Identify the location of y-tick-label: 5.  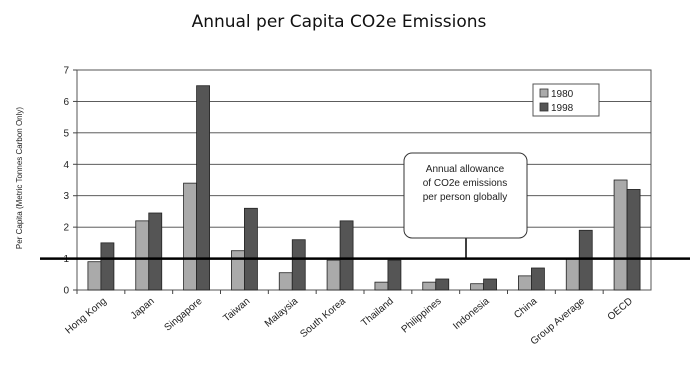
(66, 133).